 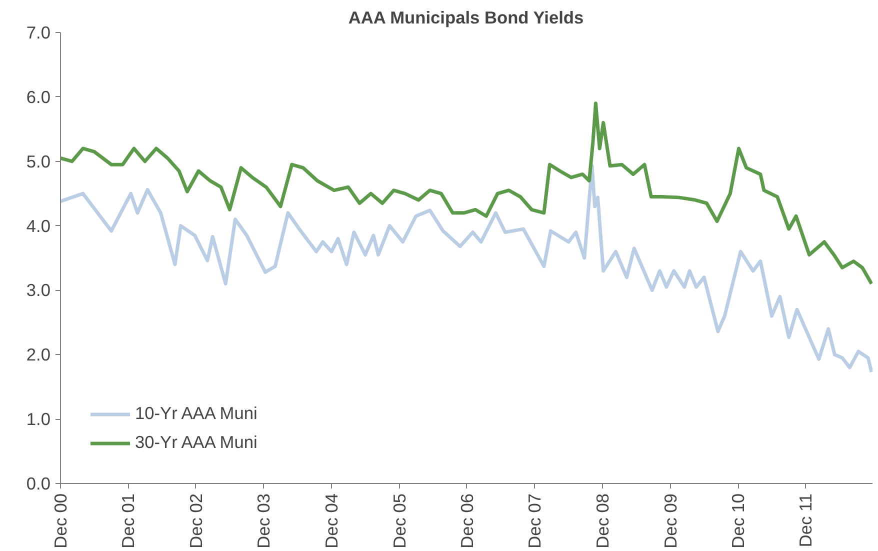 What do you see at coordinates (602, 520) in the screenshot?
I see `x-tick-label: Dec 08` at bounding box center [602, 520].